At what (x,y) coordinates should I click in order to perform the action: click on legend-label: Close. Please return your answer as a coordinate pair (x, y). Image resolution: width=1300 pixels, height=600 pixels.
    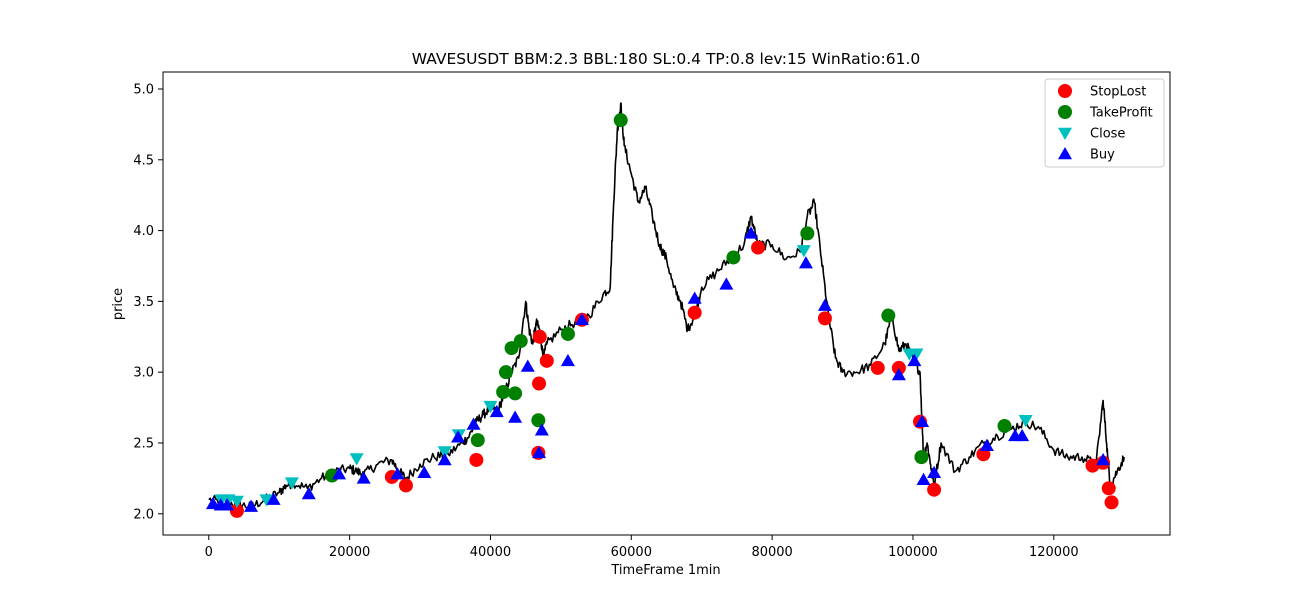
    Looking at the image, I should click on (1107, 134).